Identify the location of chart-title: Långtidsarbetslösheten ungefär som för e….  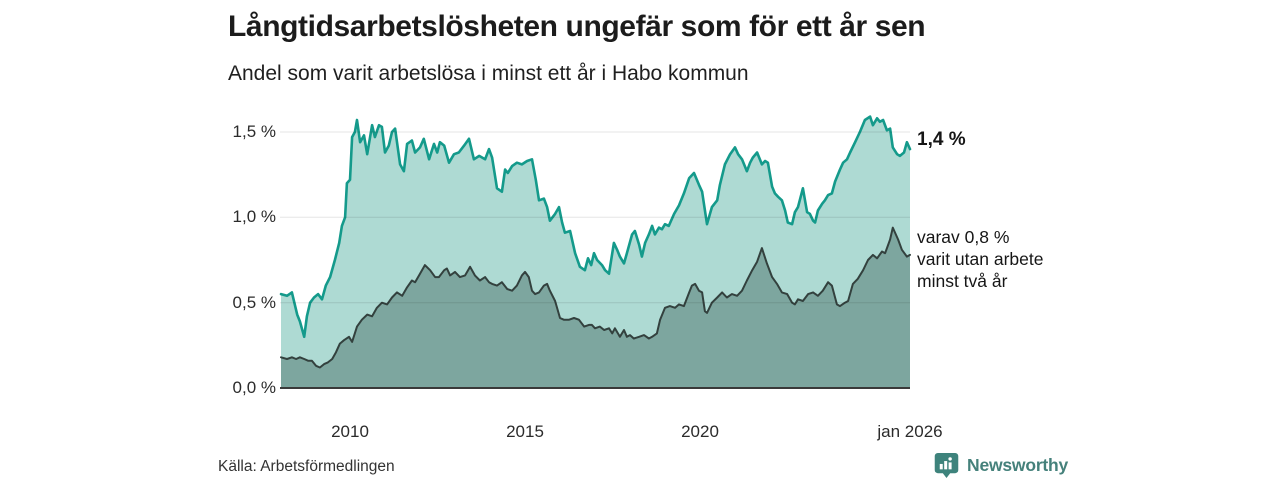
(577, 26).